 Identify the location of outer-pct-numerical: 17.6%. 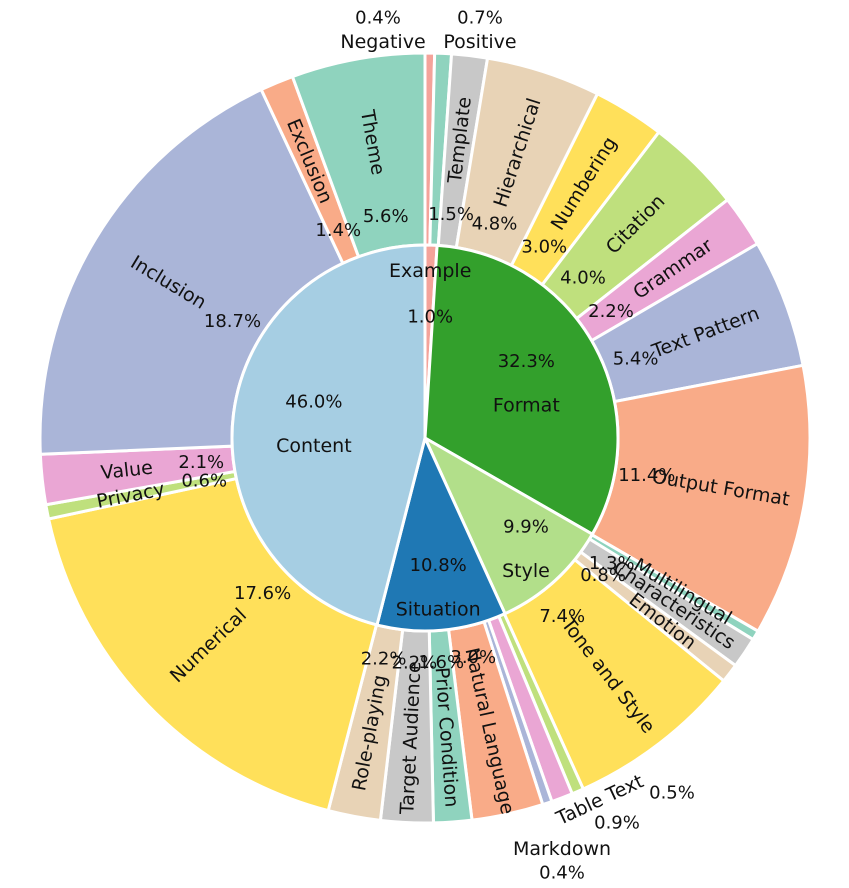
(262, 593).